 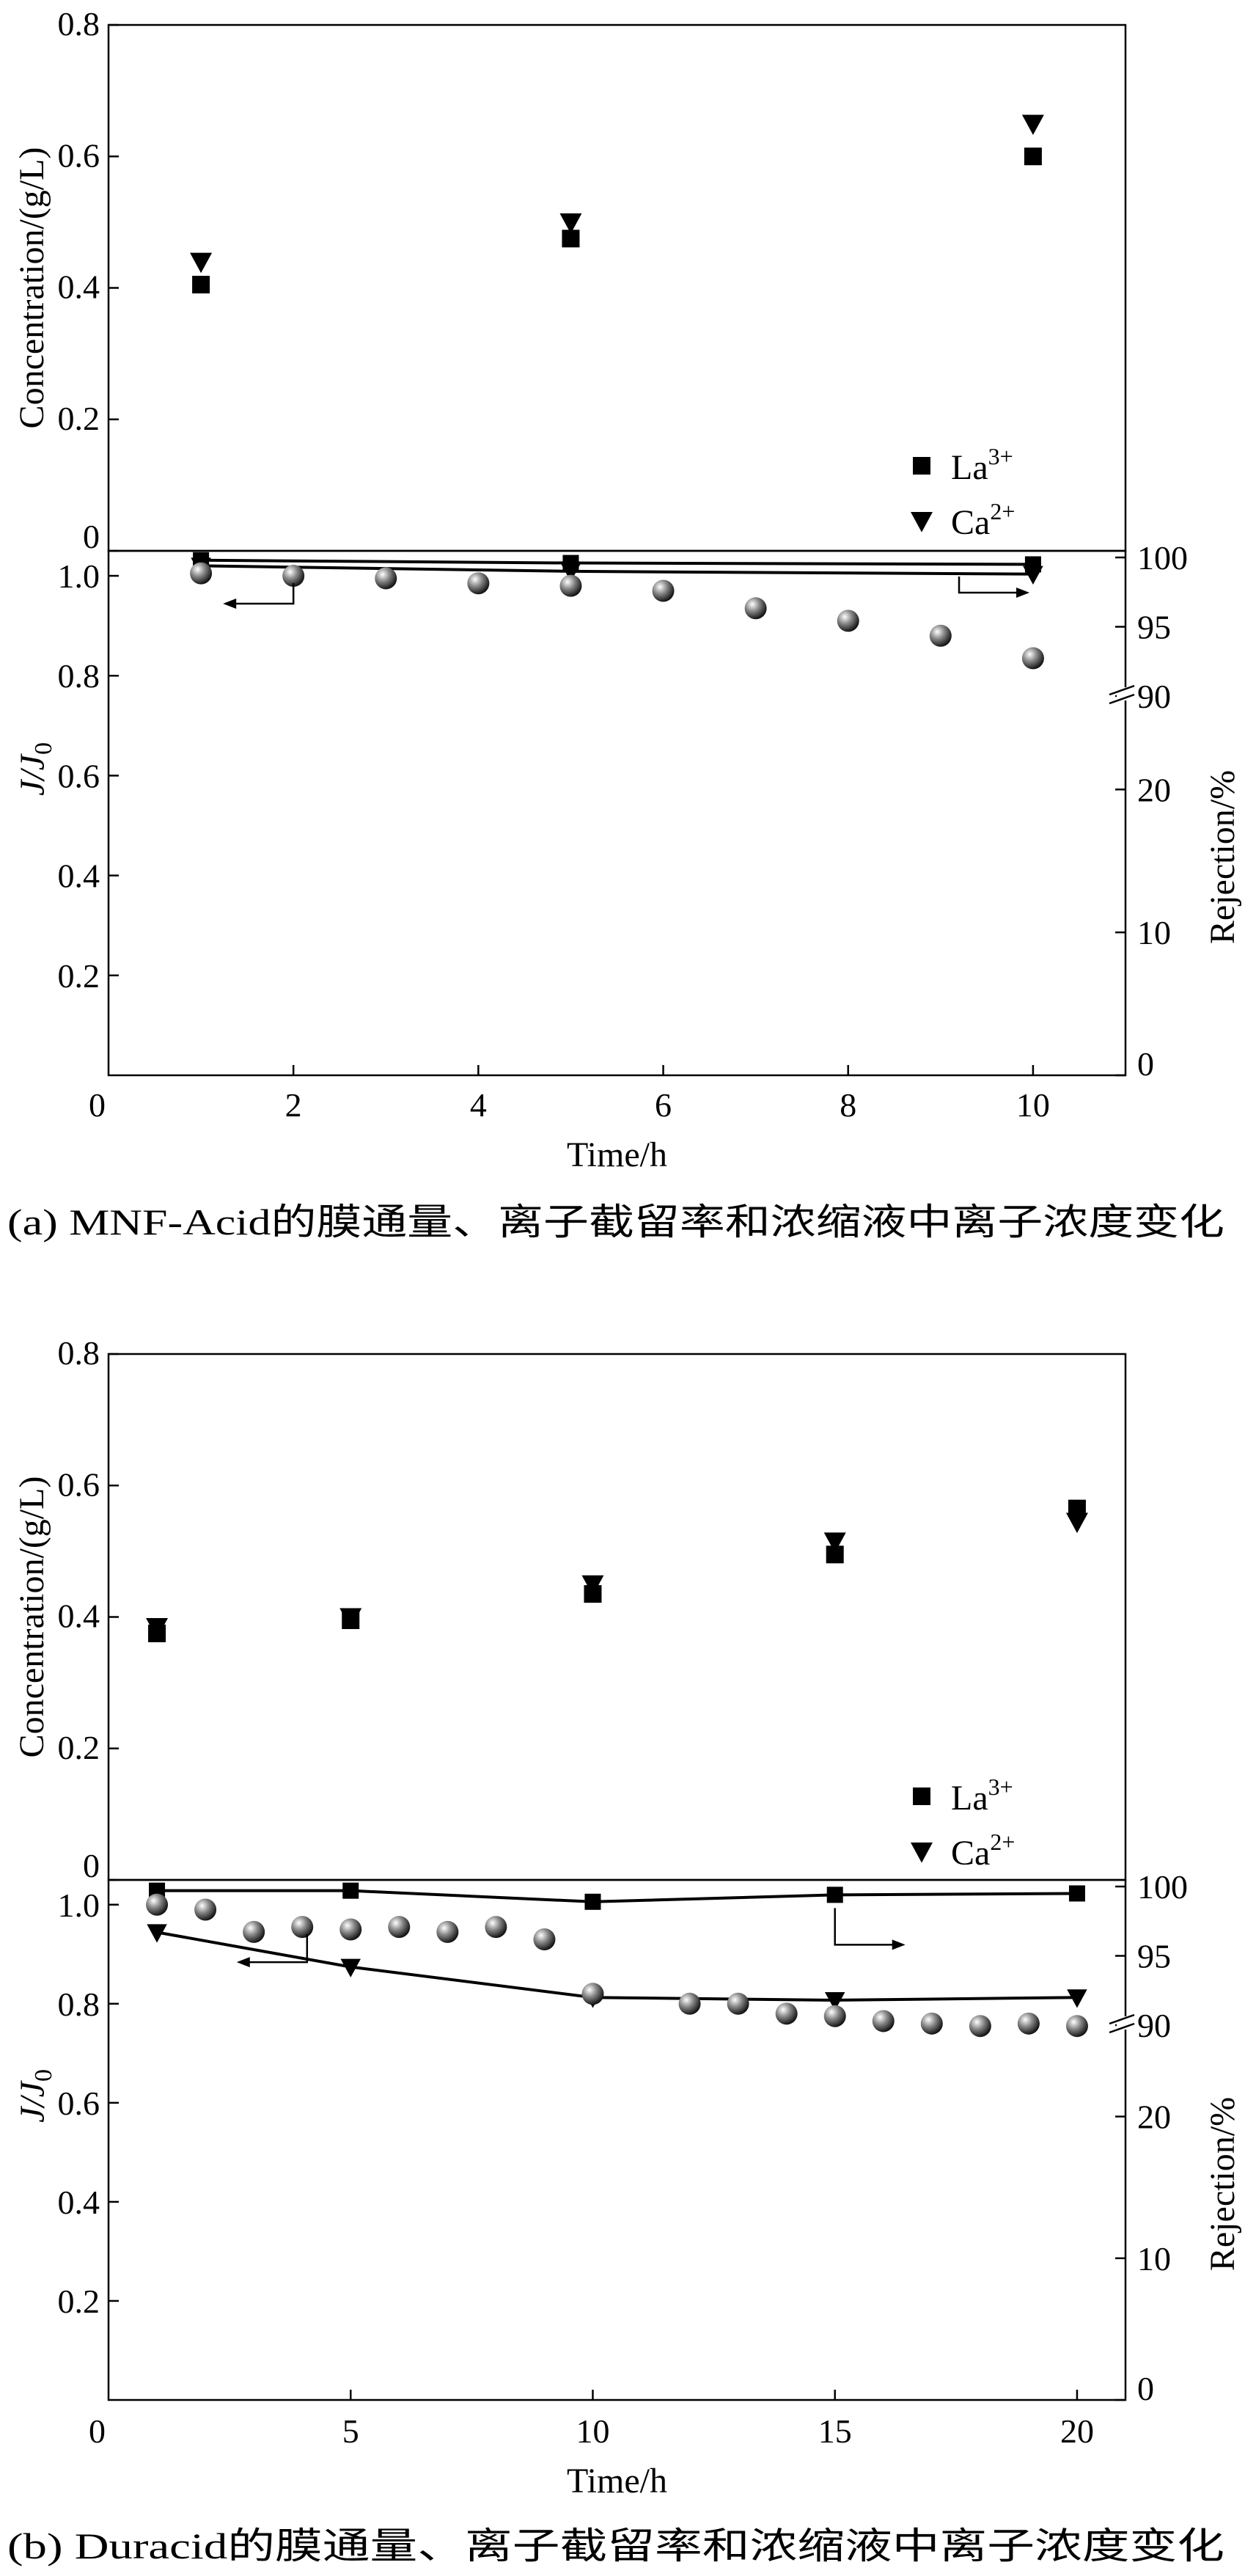 I want to click on conc-ylabel: Concentration/(g/L), so click(x=31, y=288).